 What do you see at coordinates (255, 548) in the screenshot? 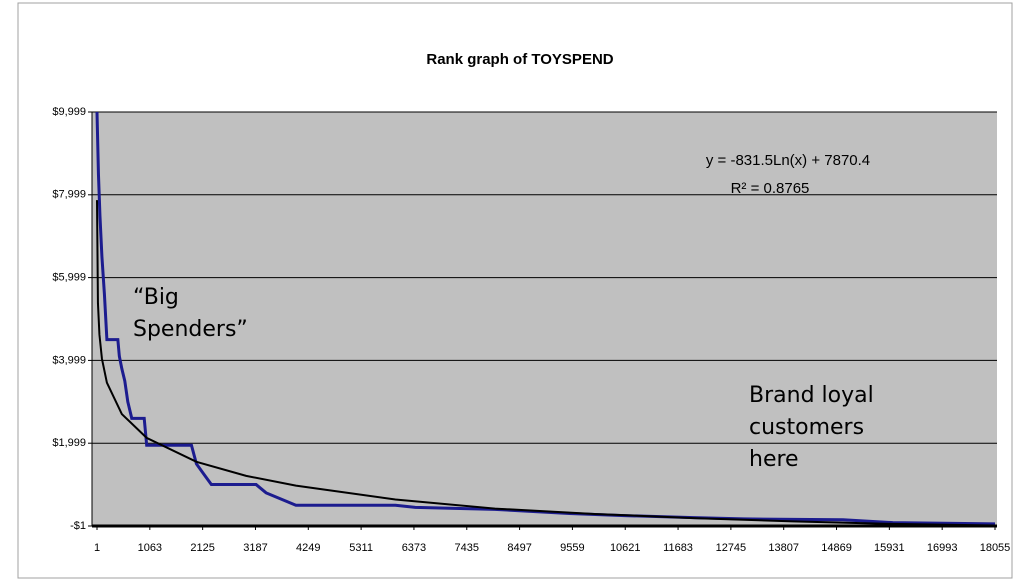
I see `x-tick-label: 3187` at bounding box center [255, 548].